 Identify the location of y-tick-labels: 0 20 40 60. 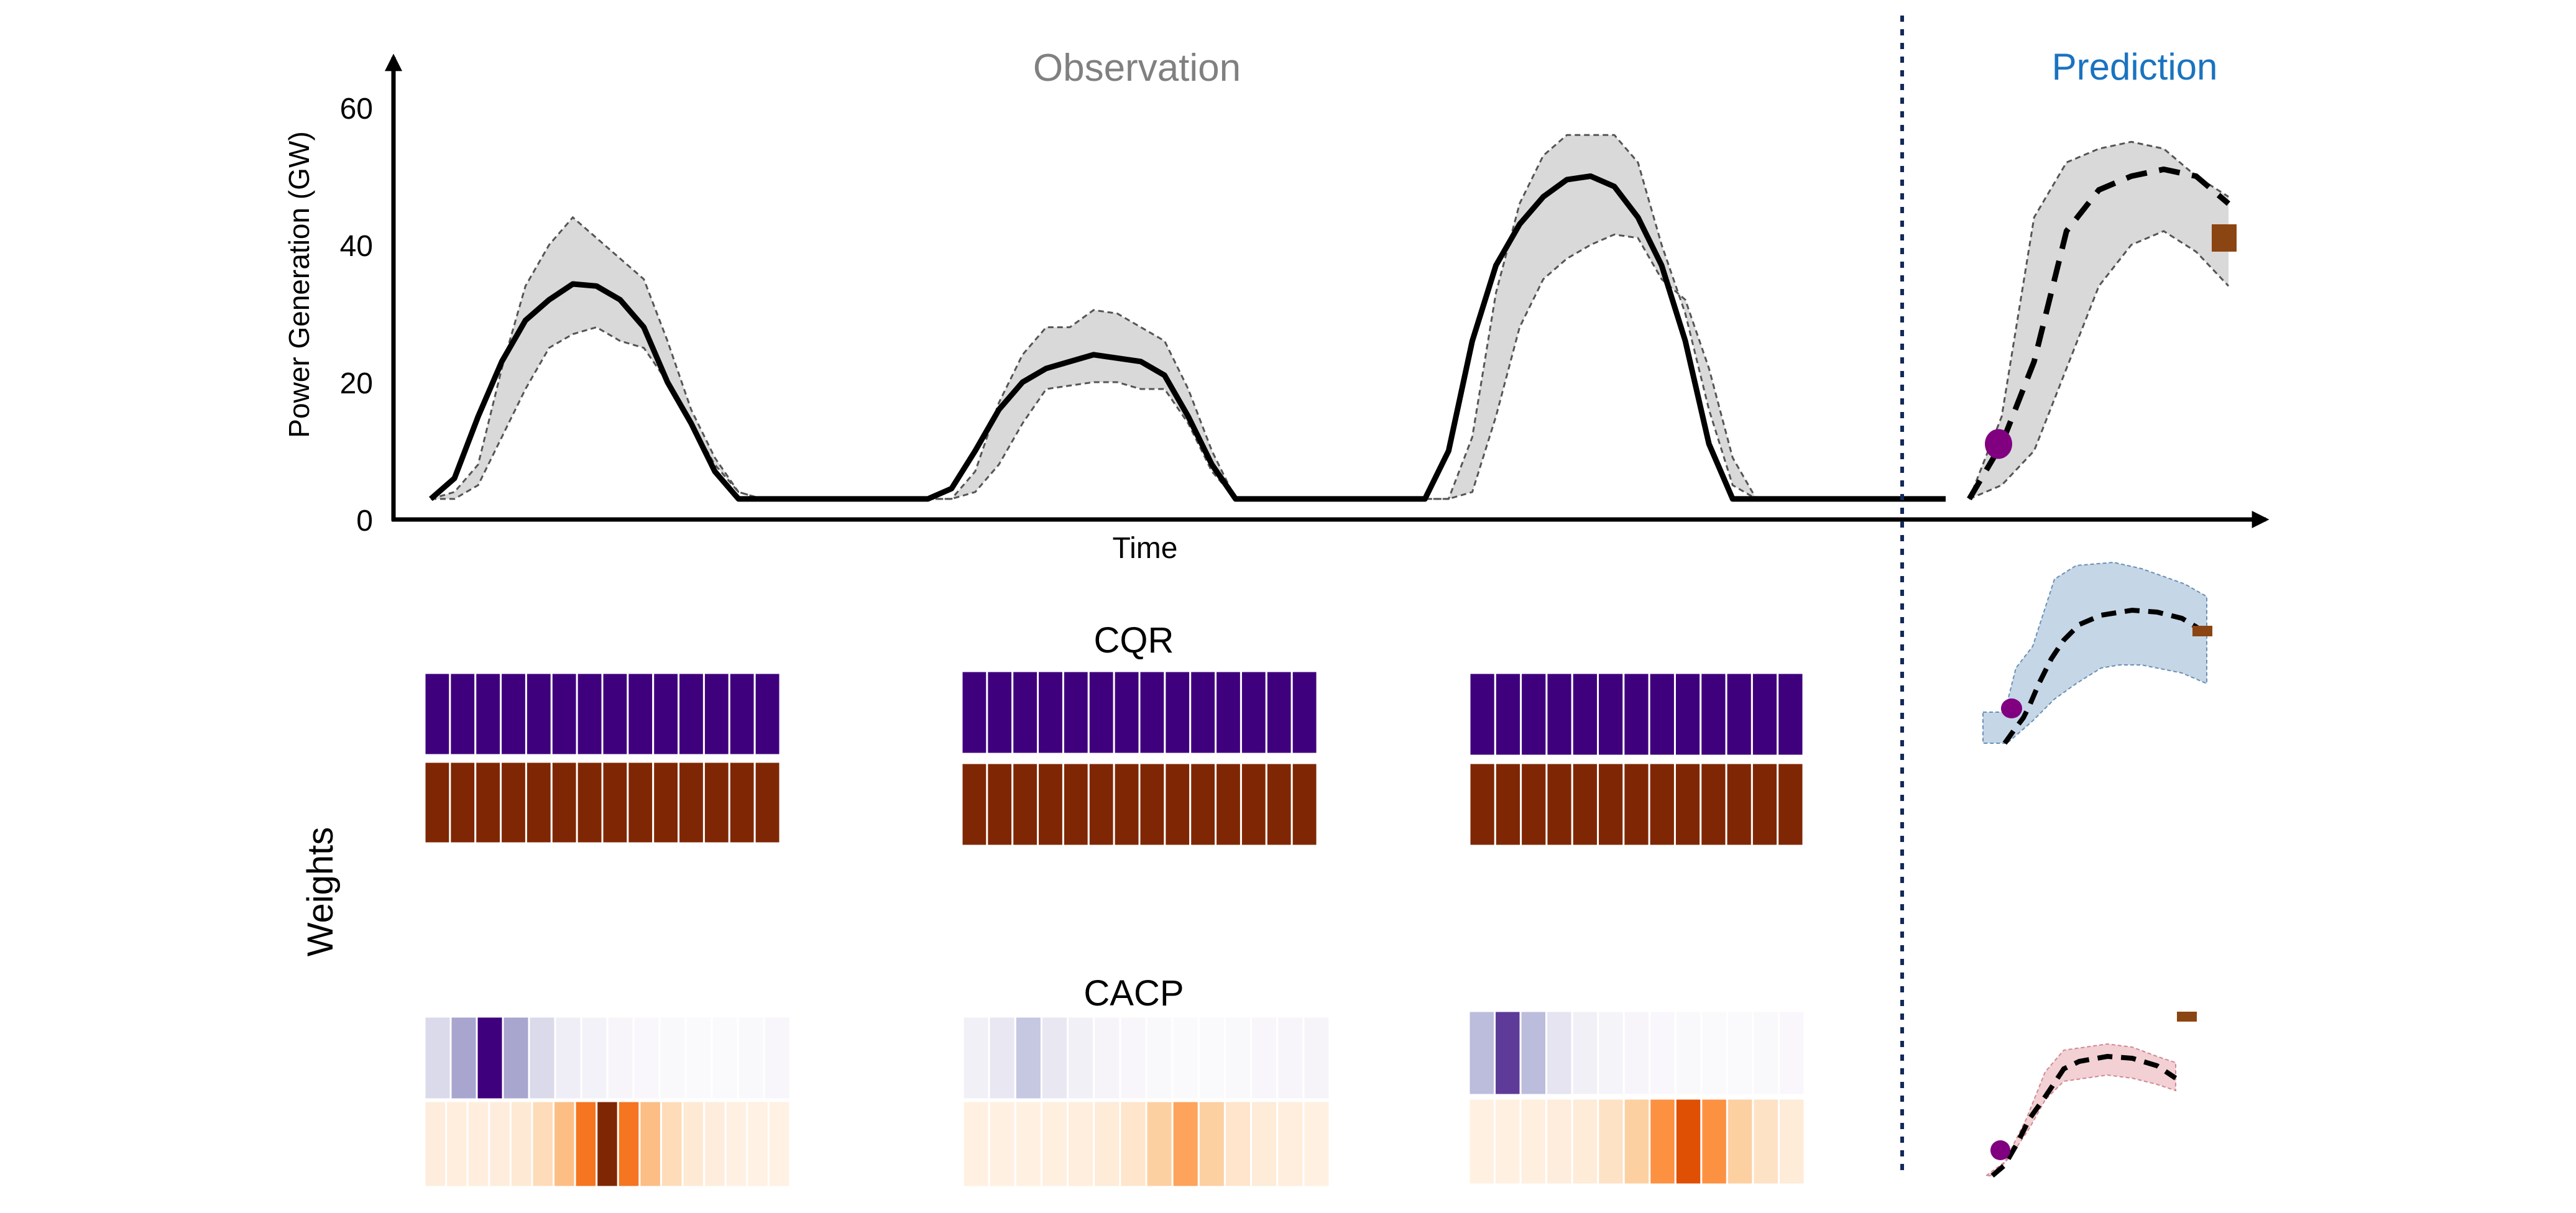
(356, 315).